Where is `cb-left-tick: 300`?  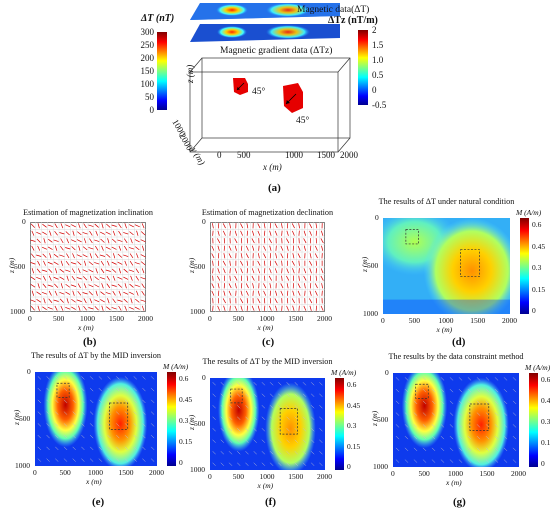
cb-left-tick: 300 is located at coordinates (147, 32).